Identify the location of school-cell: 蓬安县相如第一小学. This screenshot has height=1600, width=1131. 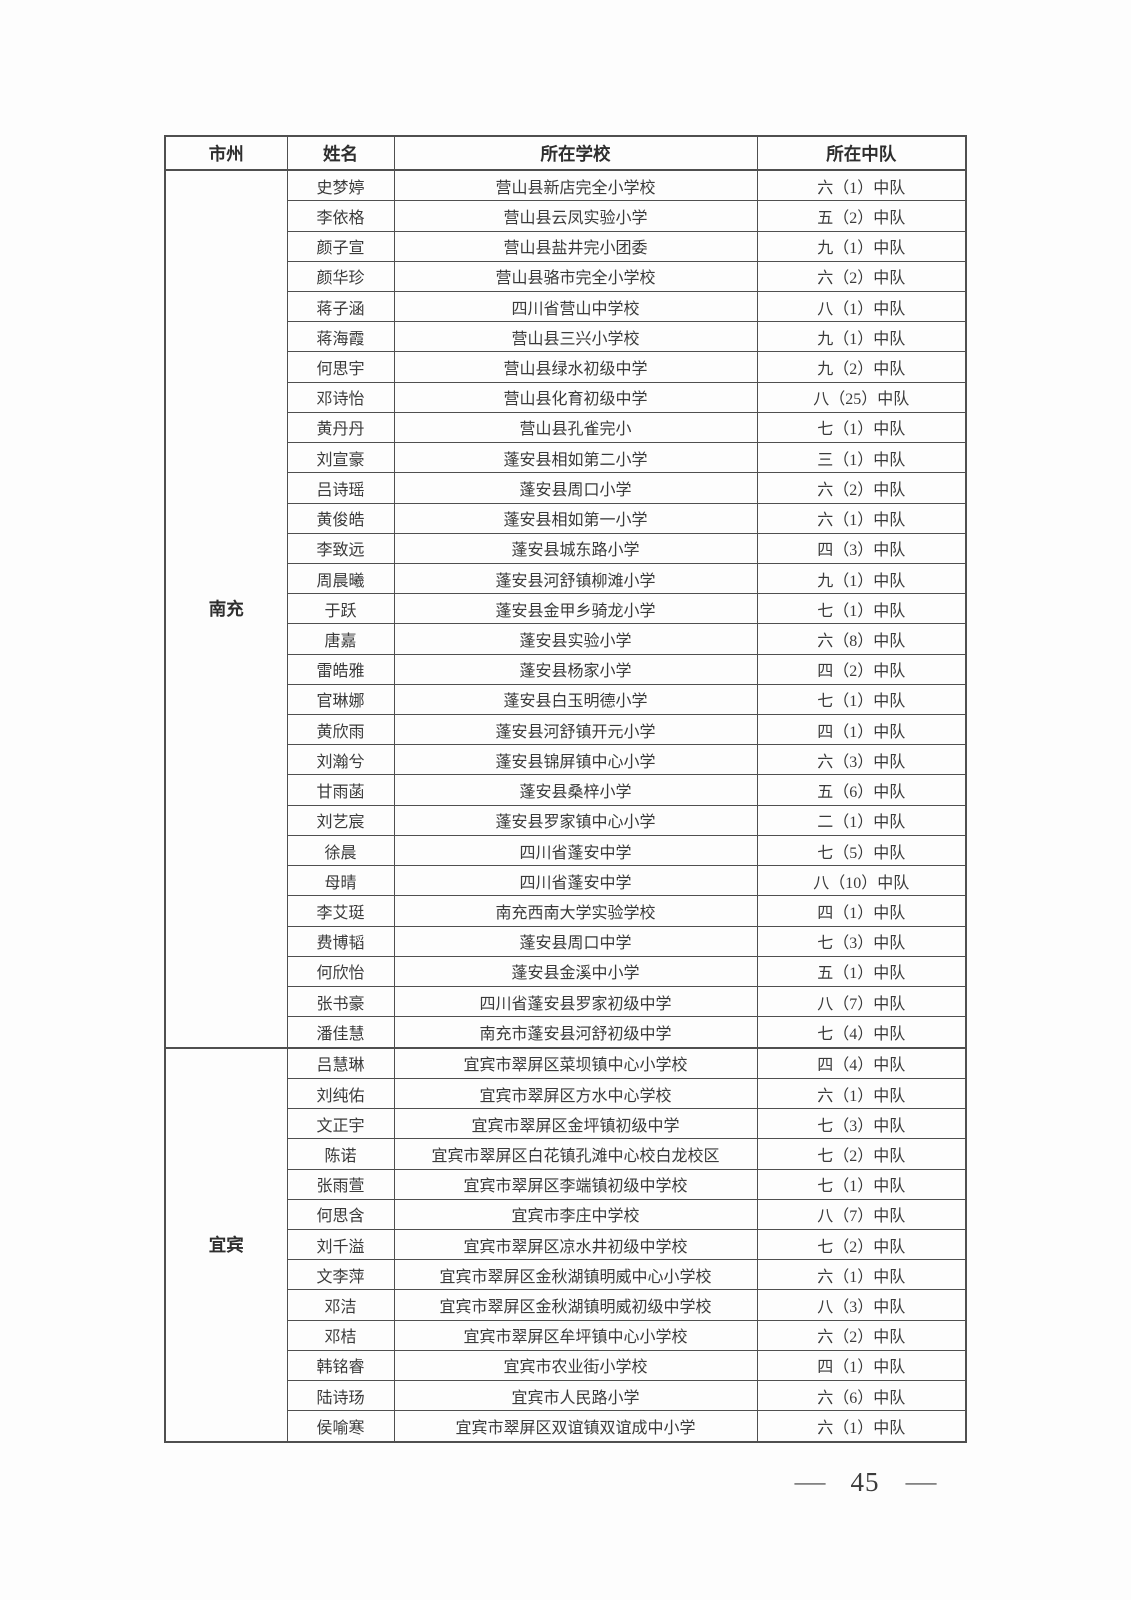
(575, 518).